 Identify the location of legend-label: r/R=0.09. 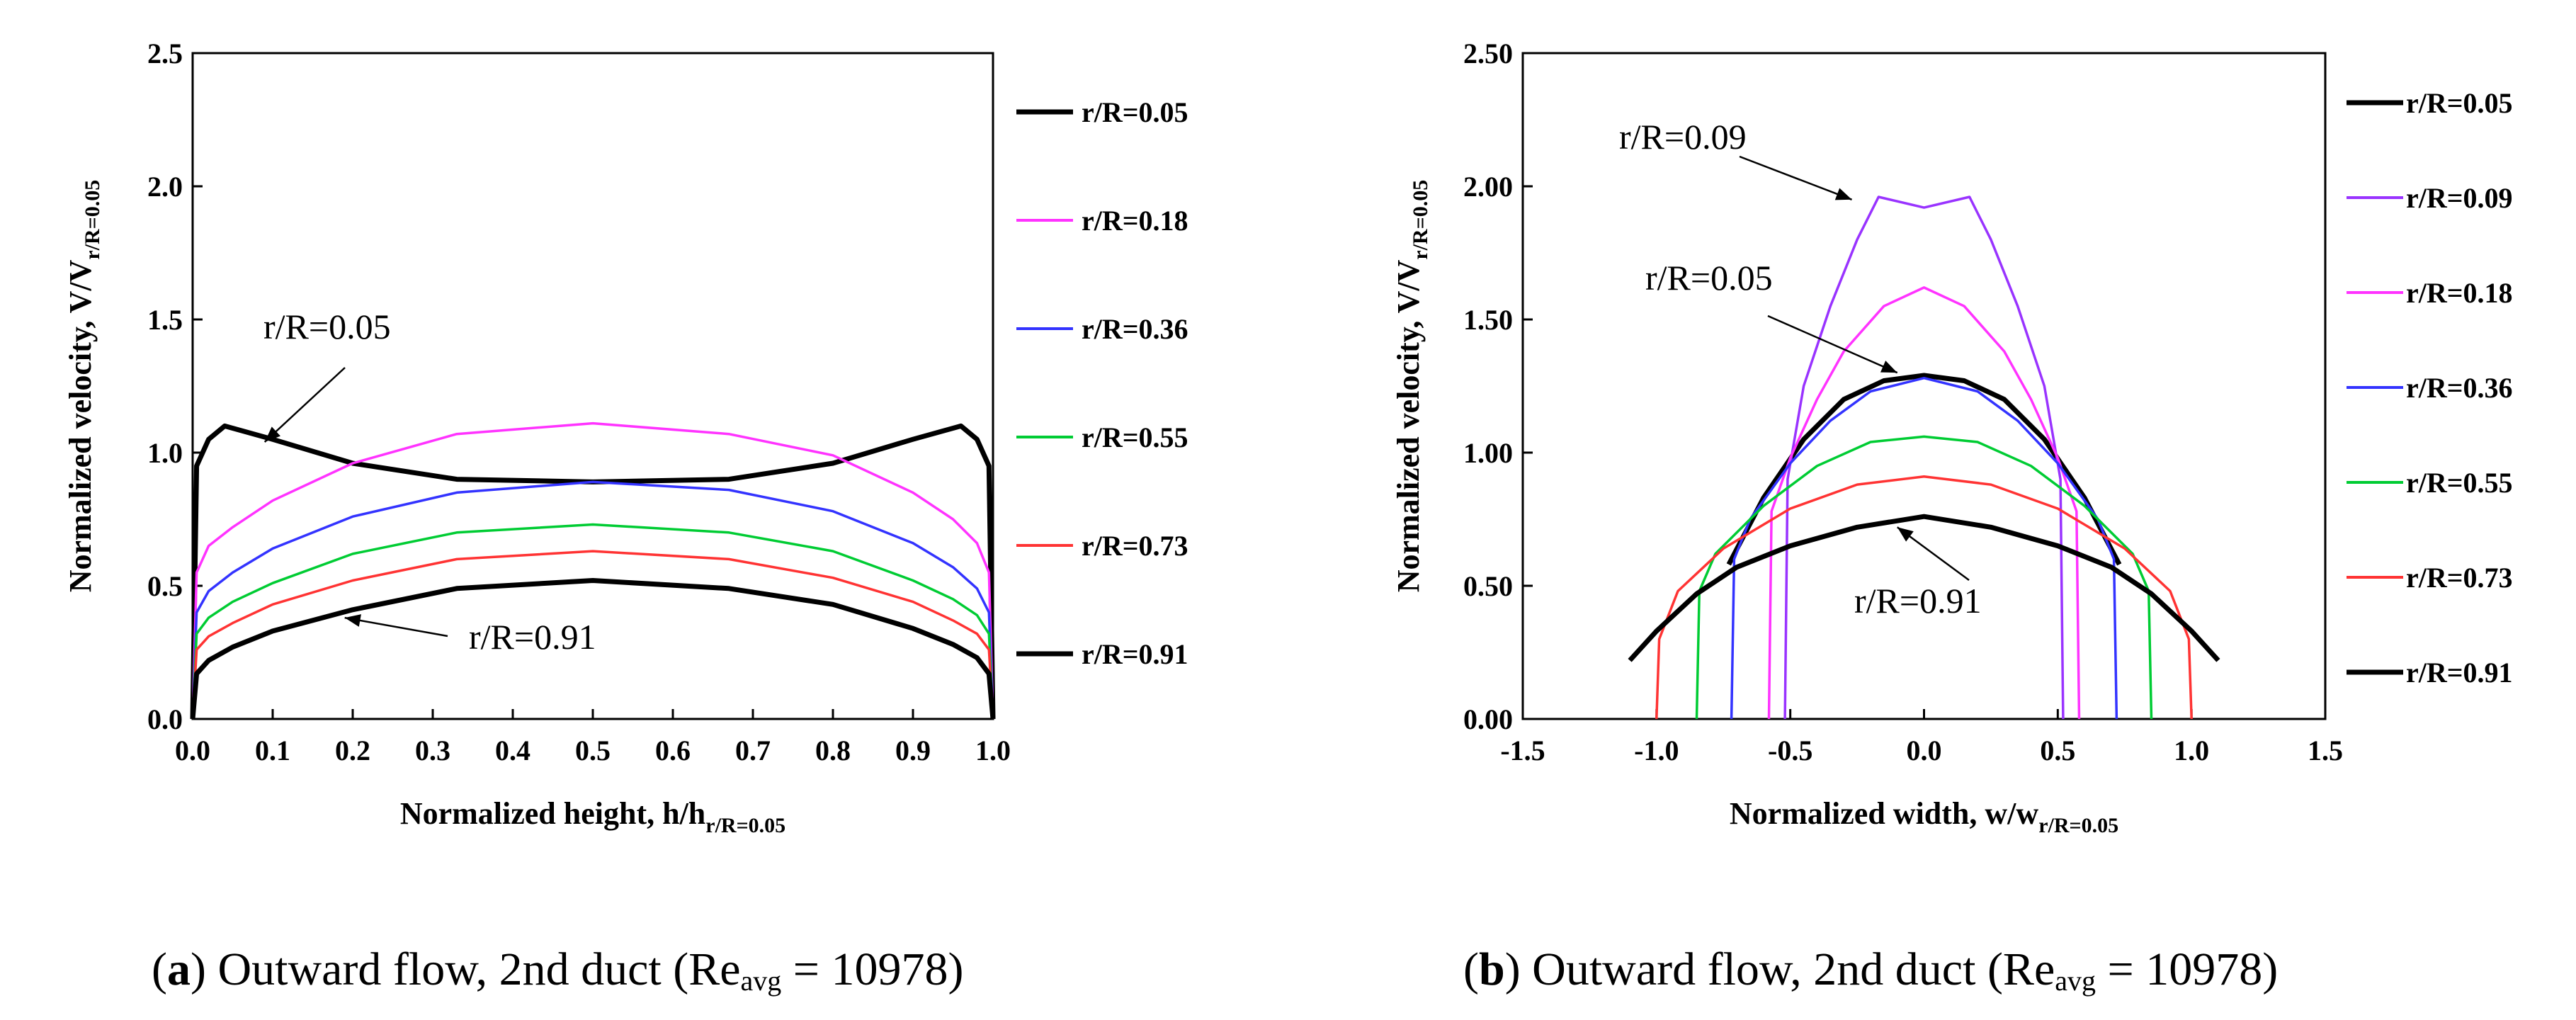
(2459, 198).